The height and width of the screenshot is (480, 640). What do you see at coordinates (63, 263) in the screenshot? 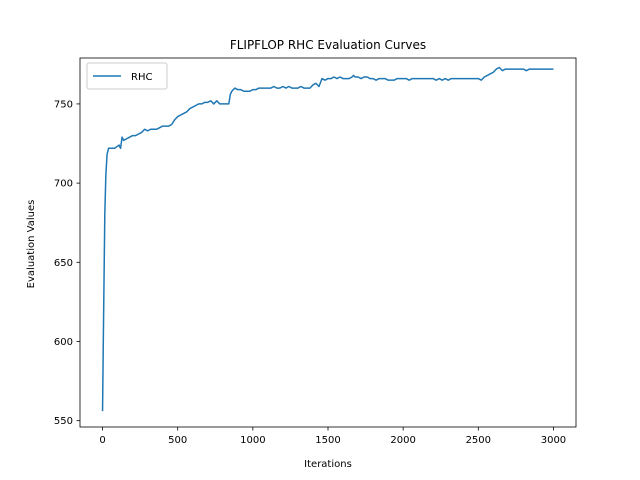
I see `y-tick-label: 650` at bounding box center [63, 263].